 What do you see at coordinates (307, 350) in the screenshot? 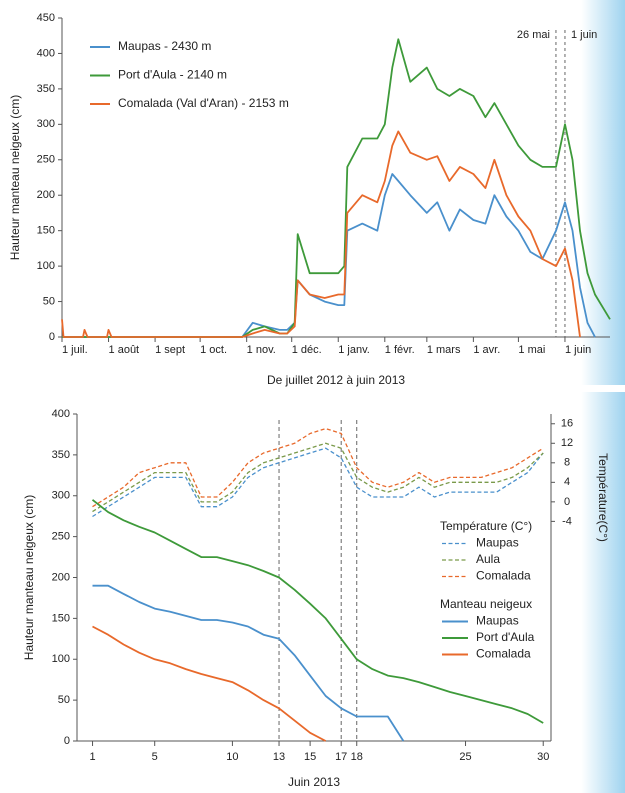
I see `x-tick-label: 1 déc.` at bounding box center [307, 350].